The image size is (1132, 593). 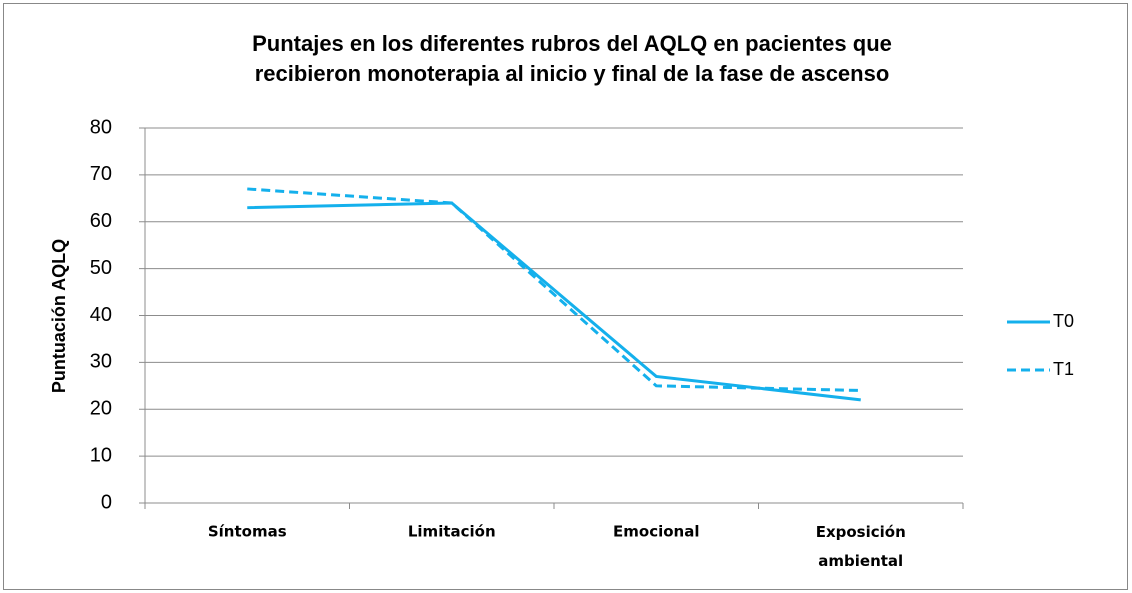 I want to click on x-tick-label: Emocional, so click(x=656, y=532).